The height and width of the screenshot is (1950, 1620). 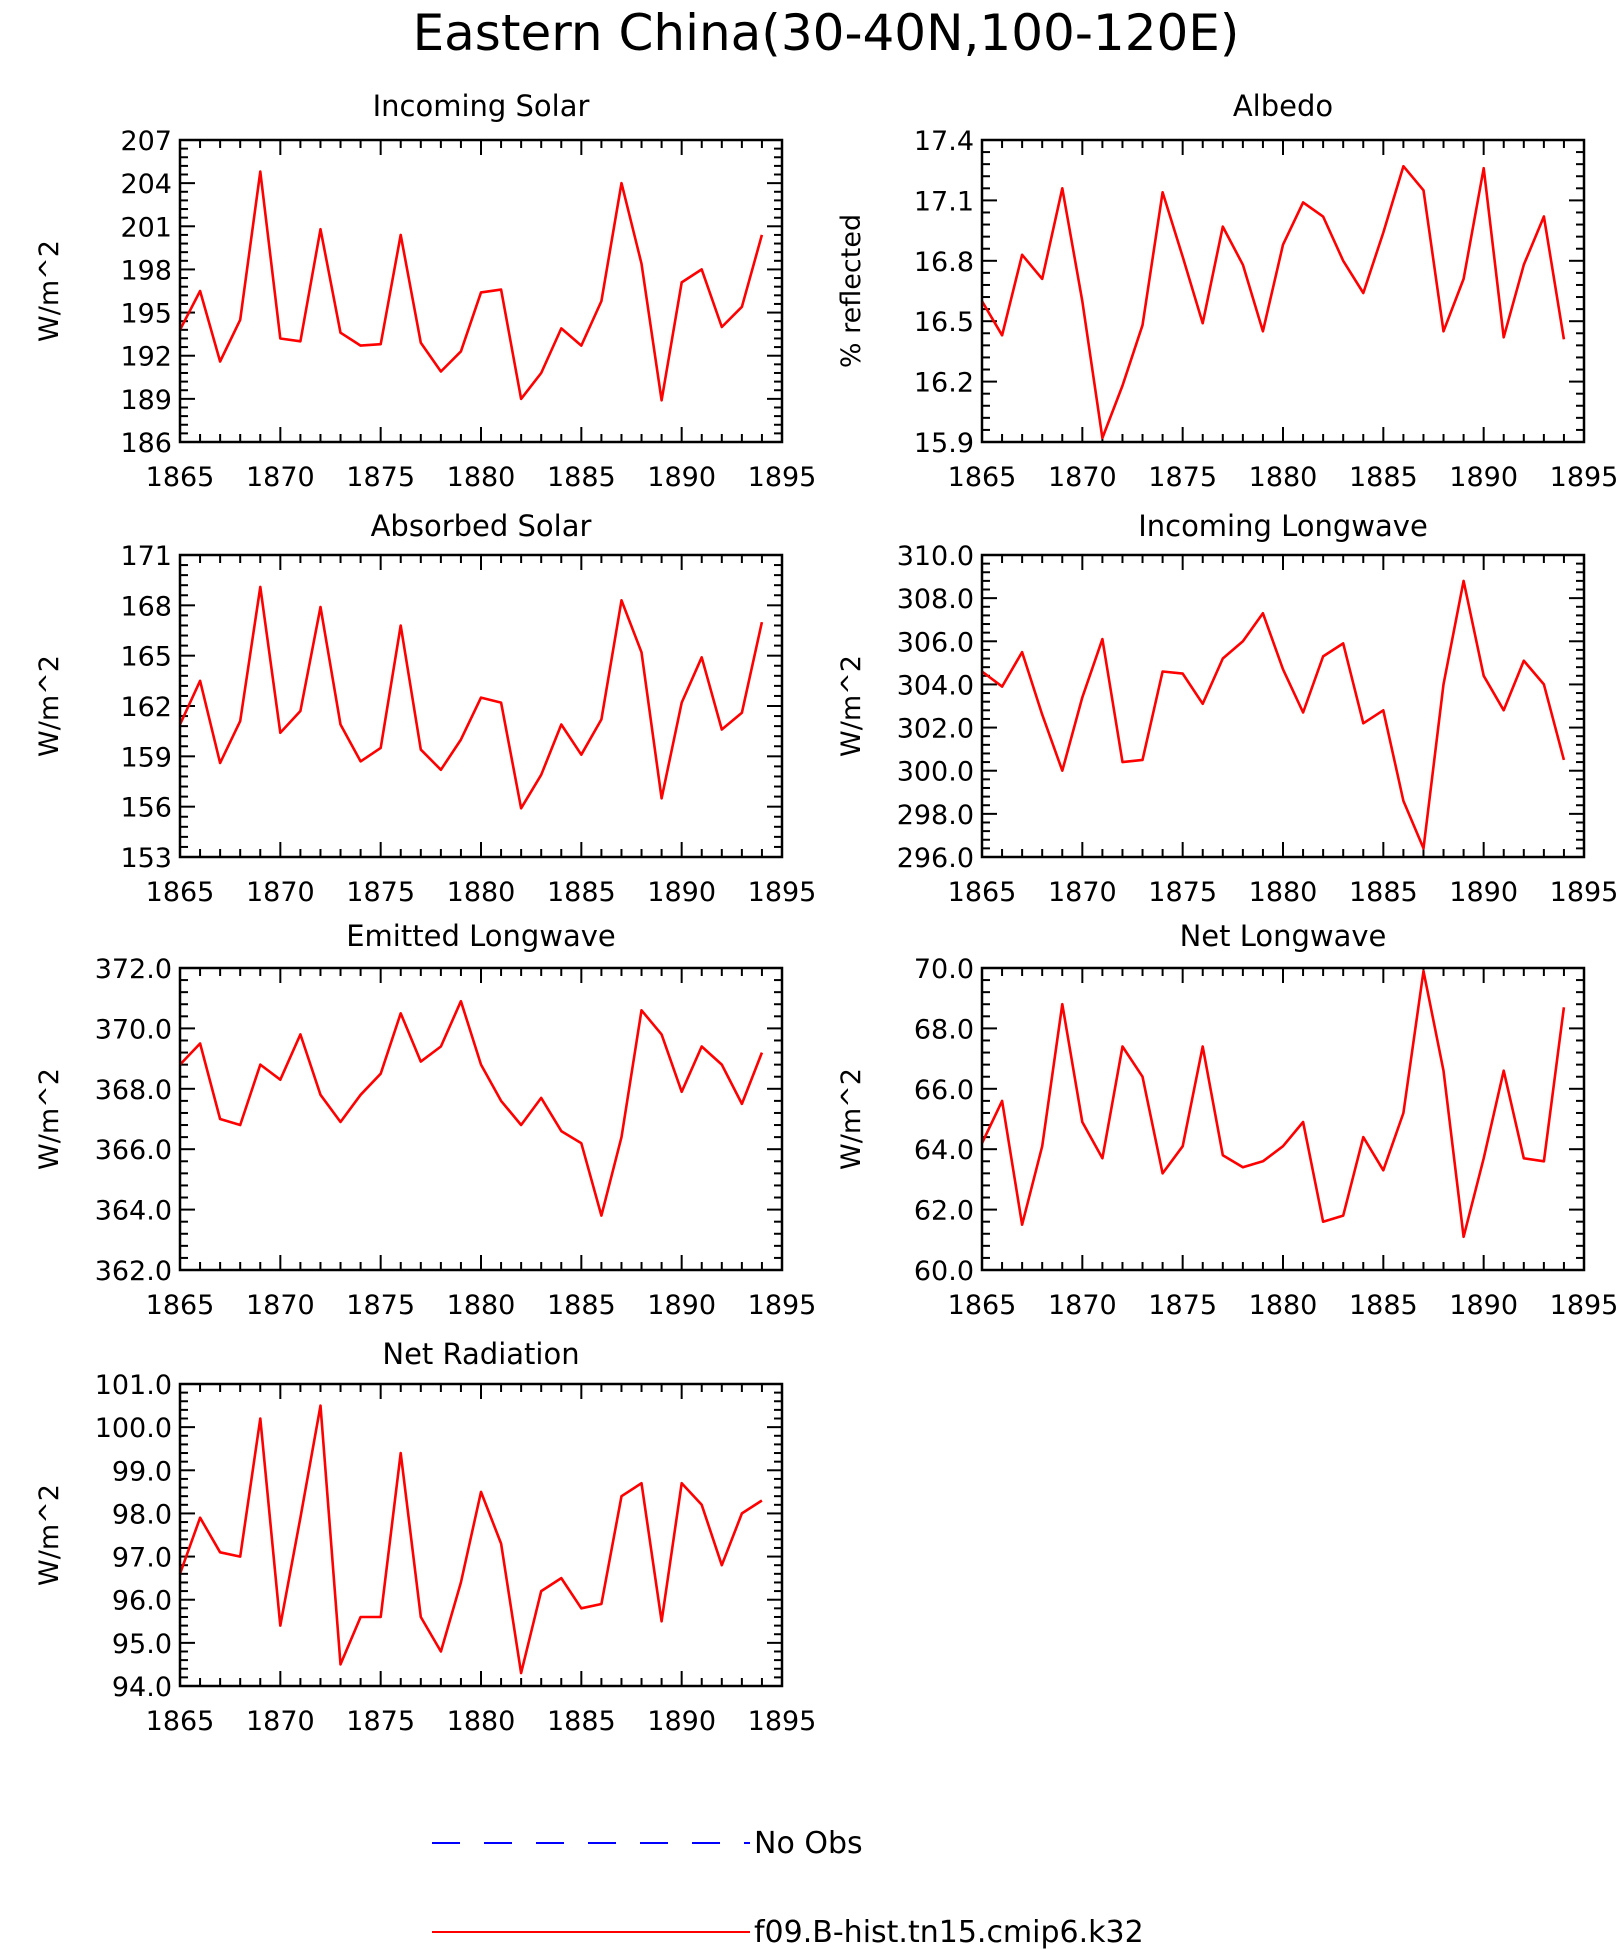 What do you see at coordinates (935, 642) in the screenshot?
I see `y-tick-label: 306.0` at bounding box center [935, 642].